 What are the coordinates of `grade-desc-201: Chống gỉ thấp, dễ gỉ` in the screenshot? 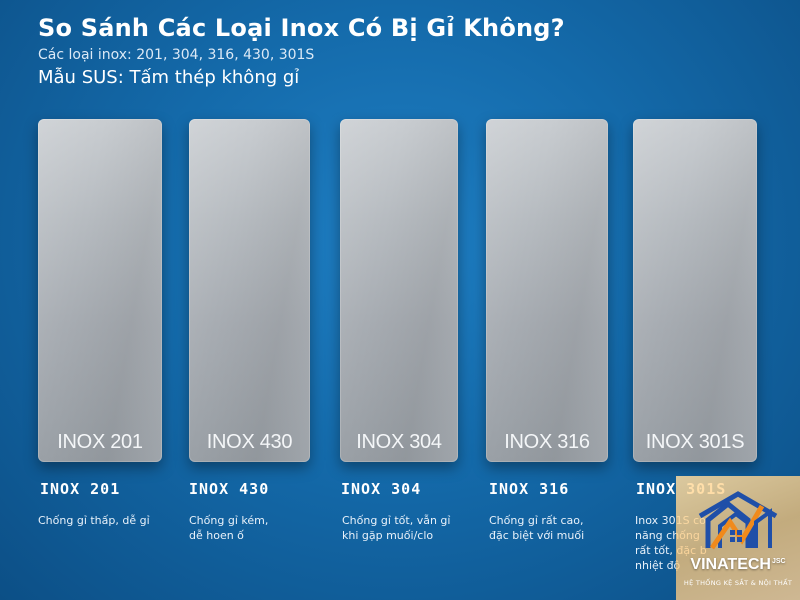 It's located at (108, 520).